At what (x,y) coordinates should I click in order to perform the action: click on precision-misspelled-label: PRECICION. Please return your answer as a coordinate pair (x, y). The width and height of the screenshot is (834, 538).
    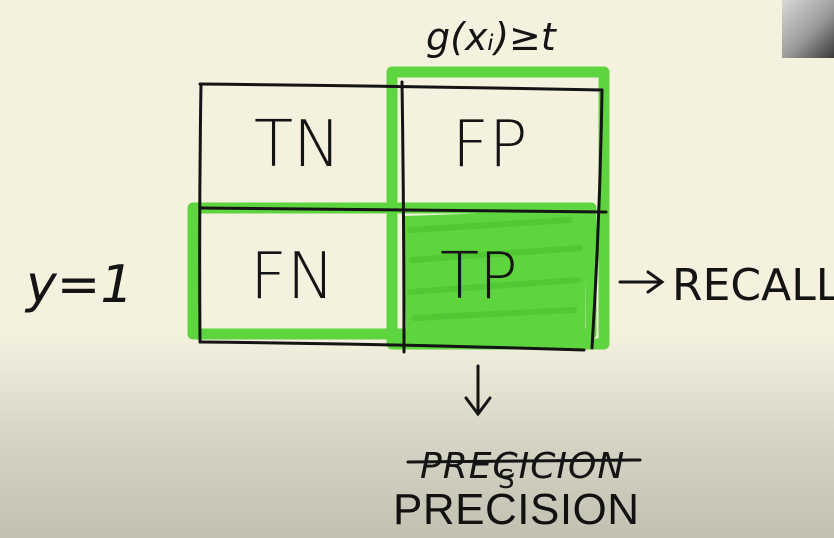
    Looking at the image, I should click on (522, 466).